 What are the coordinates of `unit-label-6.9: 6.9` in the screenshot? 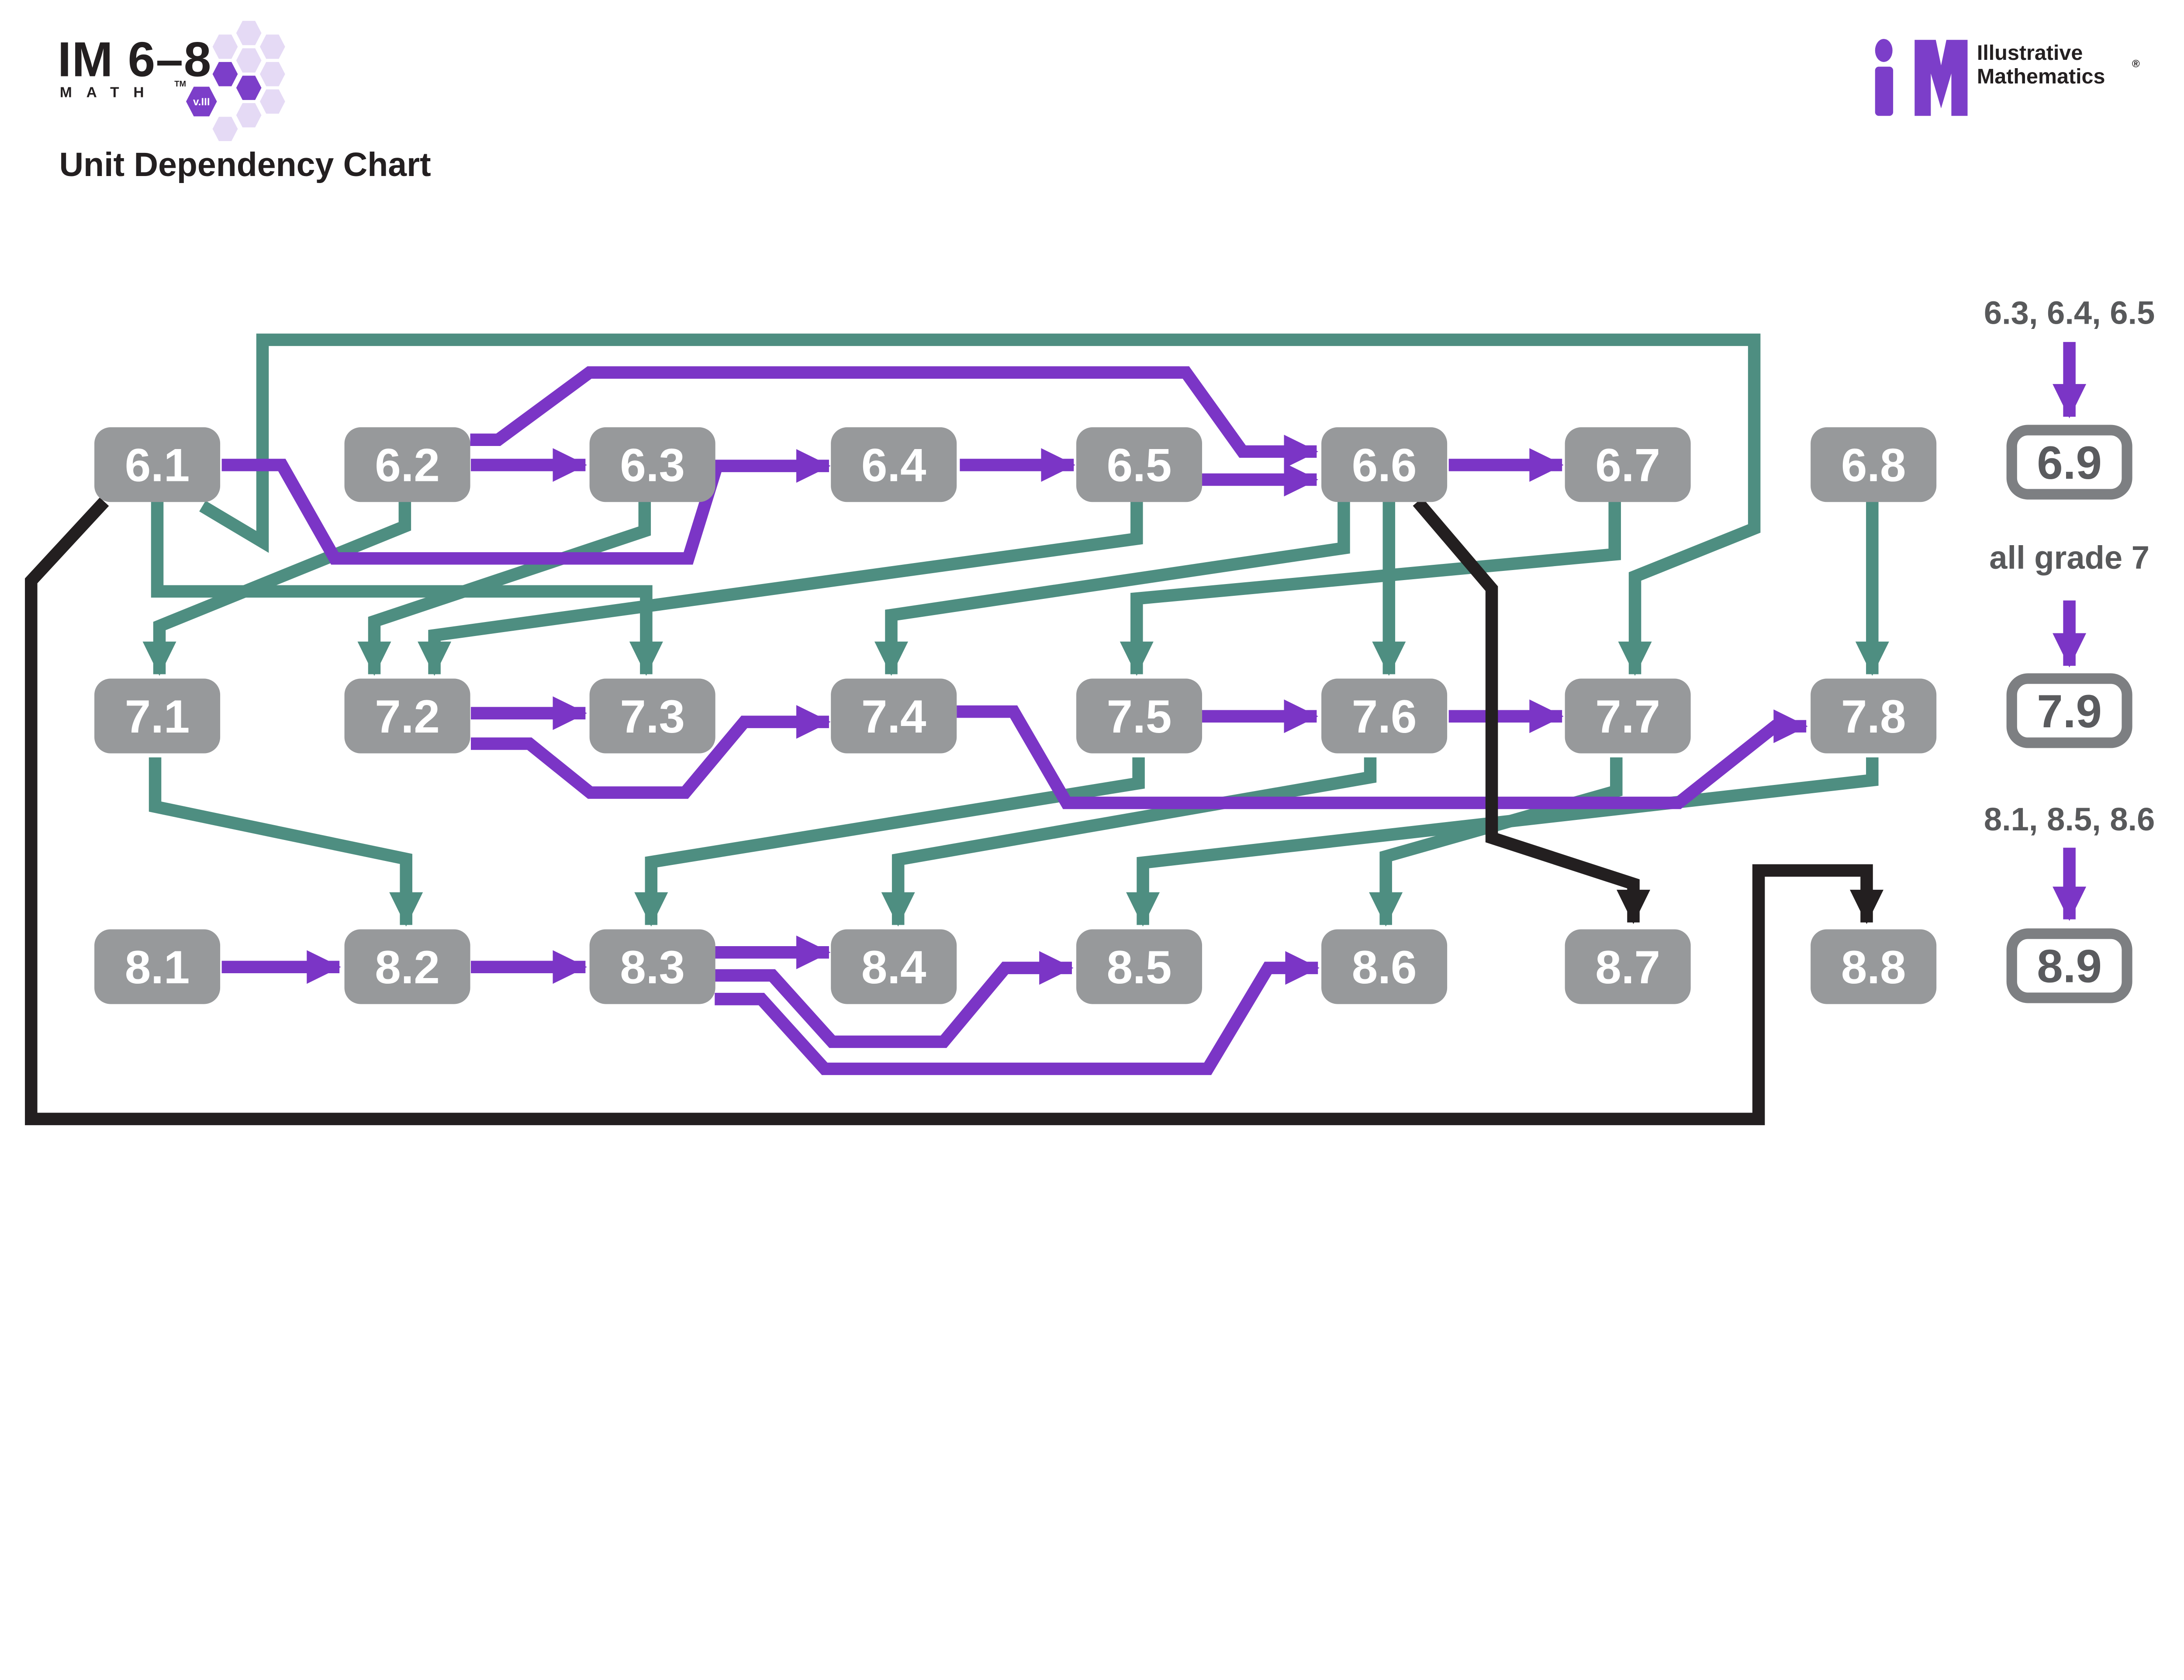 It's located at (2069, 463).